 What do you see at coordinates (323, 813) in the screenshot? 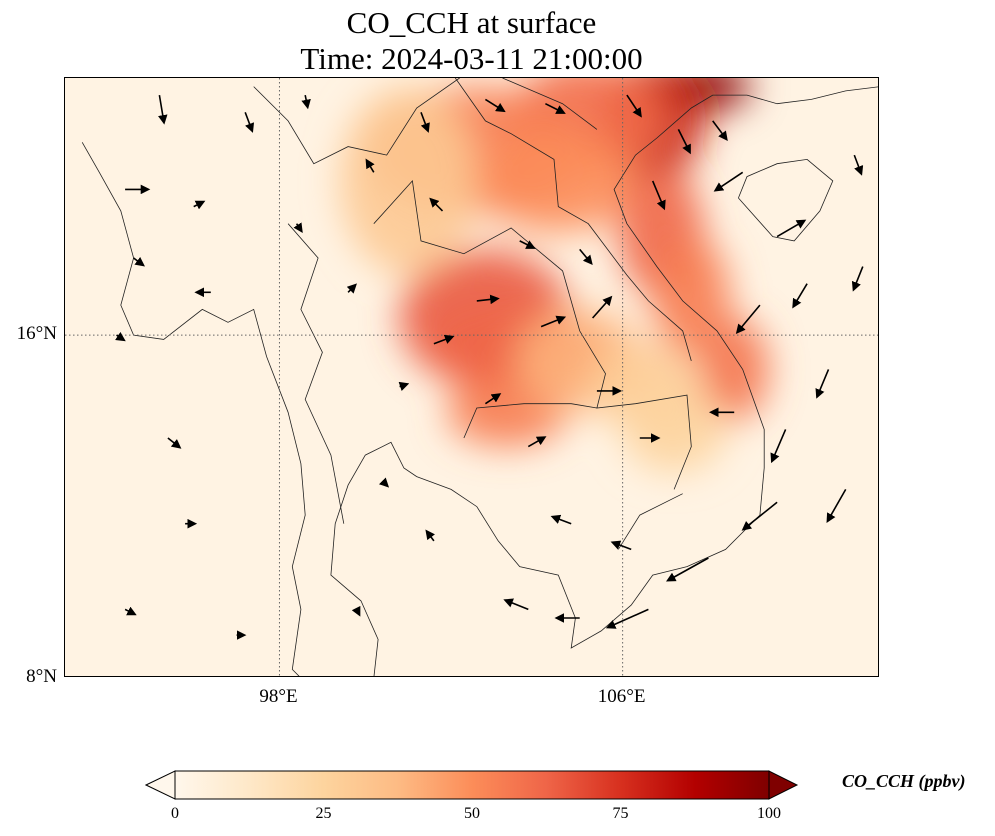
I see `colorbar-tick-label: 25` at bounding box center [323, 813].